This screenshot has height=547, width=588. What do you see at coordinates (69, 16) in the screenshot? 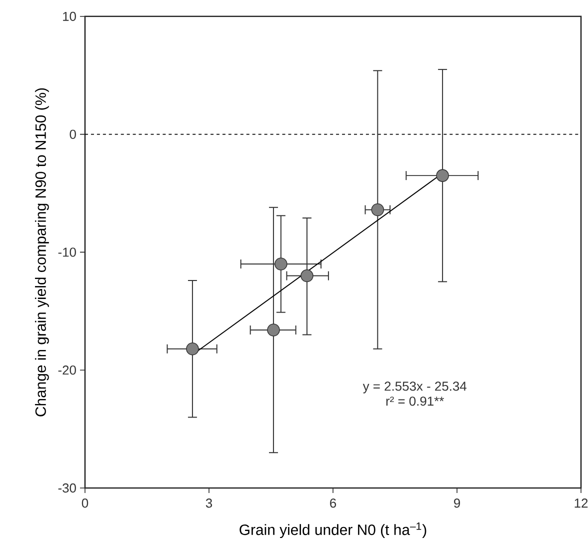
I see `y-tick-label: 10` at bounding box center [69, 16].